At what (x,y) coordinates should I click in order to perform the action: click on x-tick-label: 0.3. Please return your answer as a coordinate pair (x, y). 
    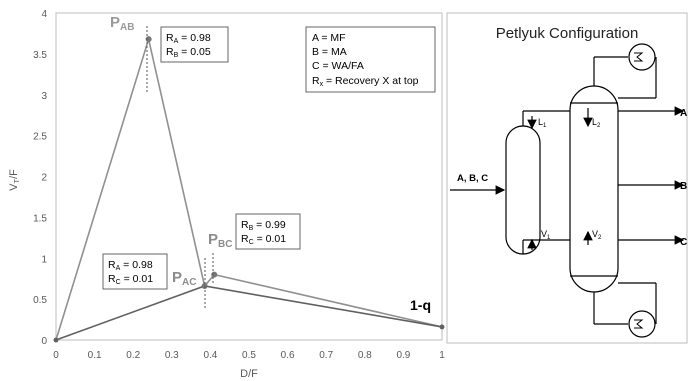
    Looking at the image, I should click on (172, 355).